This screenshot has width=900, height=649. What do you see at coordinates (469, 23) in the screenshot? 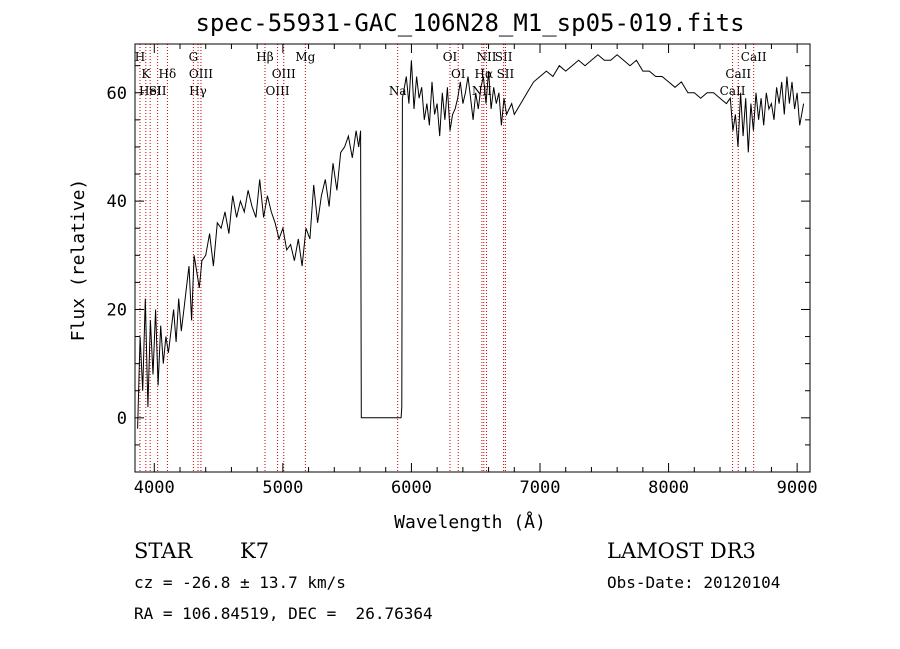
I see `chart-title: spec-55931-GAC_106N28_M1_sp05-019.fits` at bounding box center [469, 23].